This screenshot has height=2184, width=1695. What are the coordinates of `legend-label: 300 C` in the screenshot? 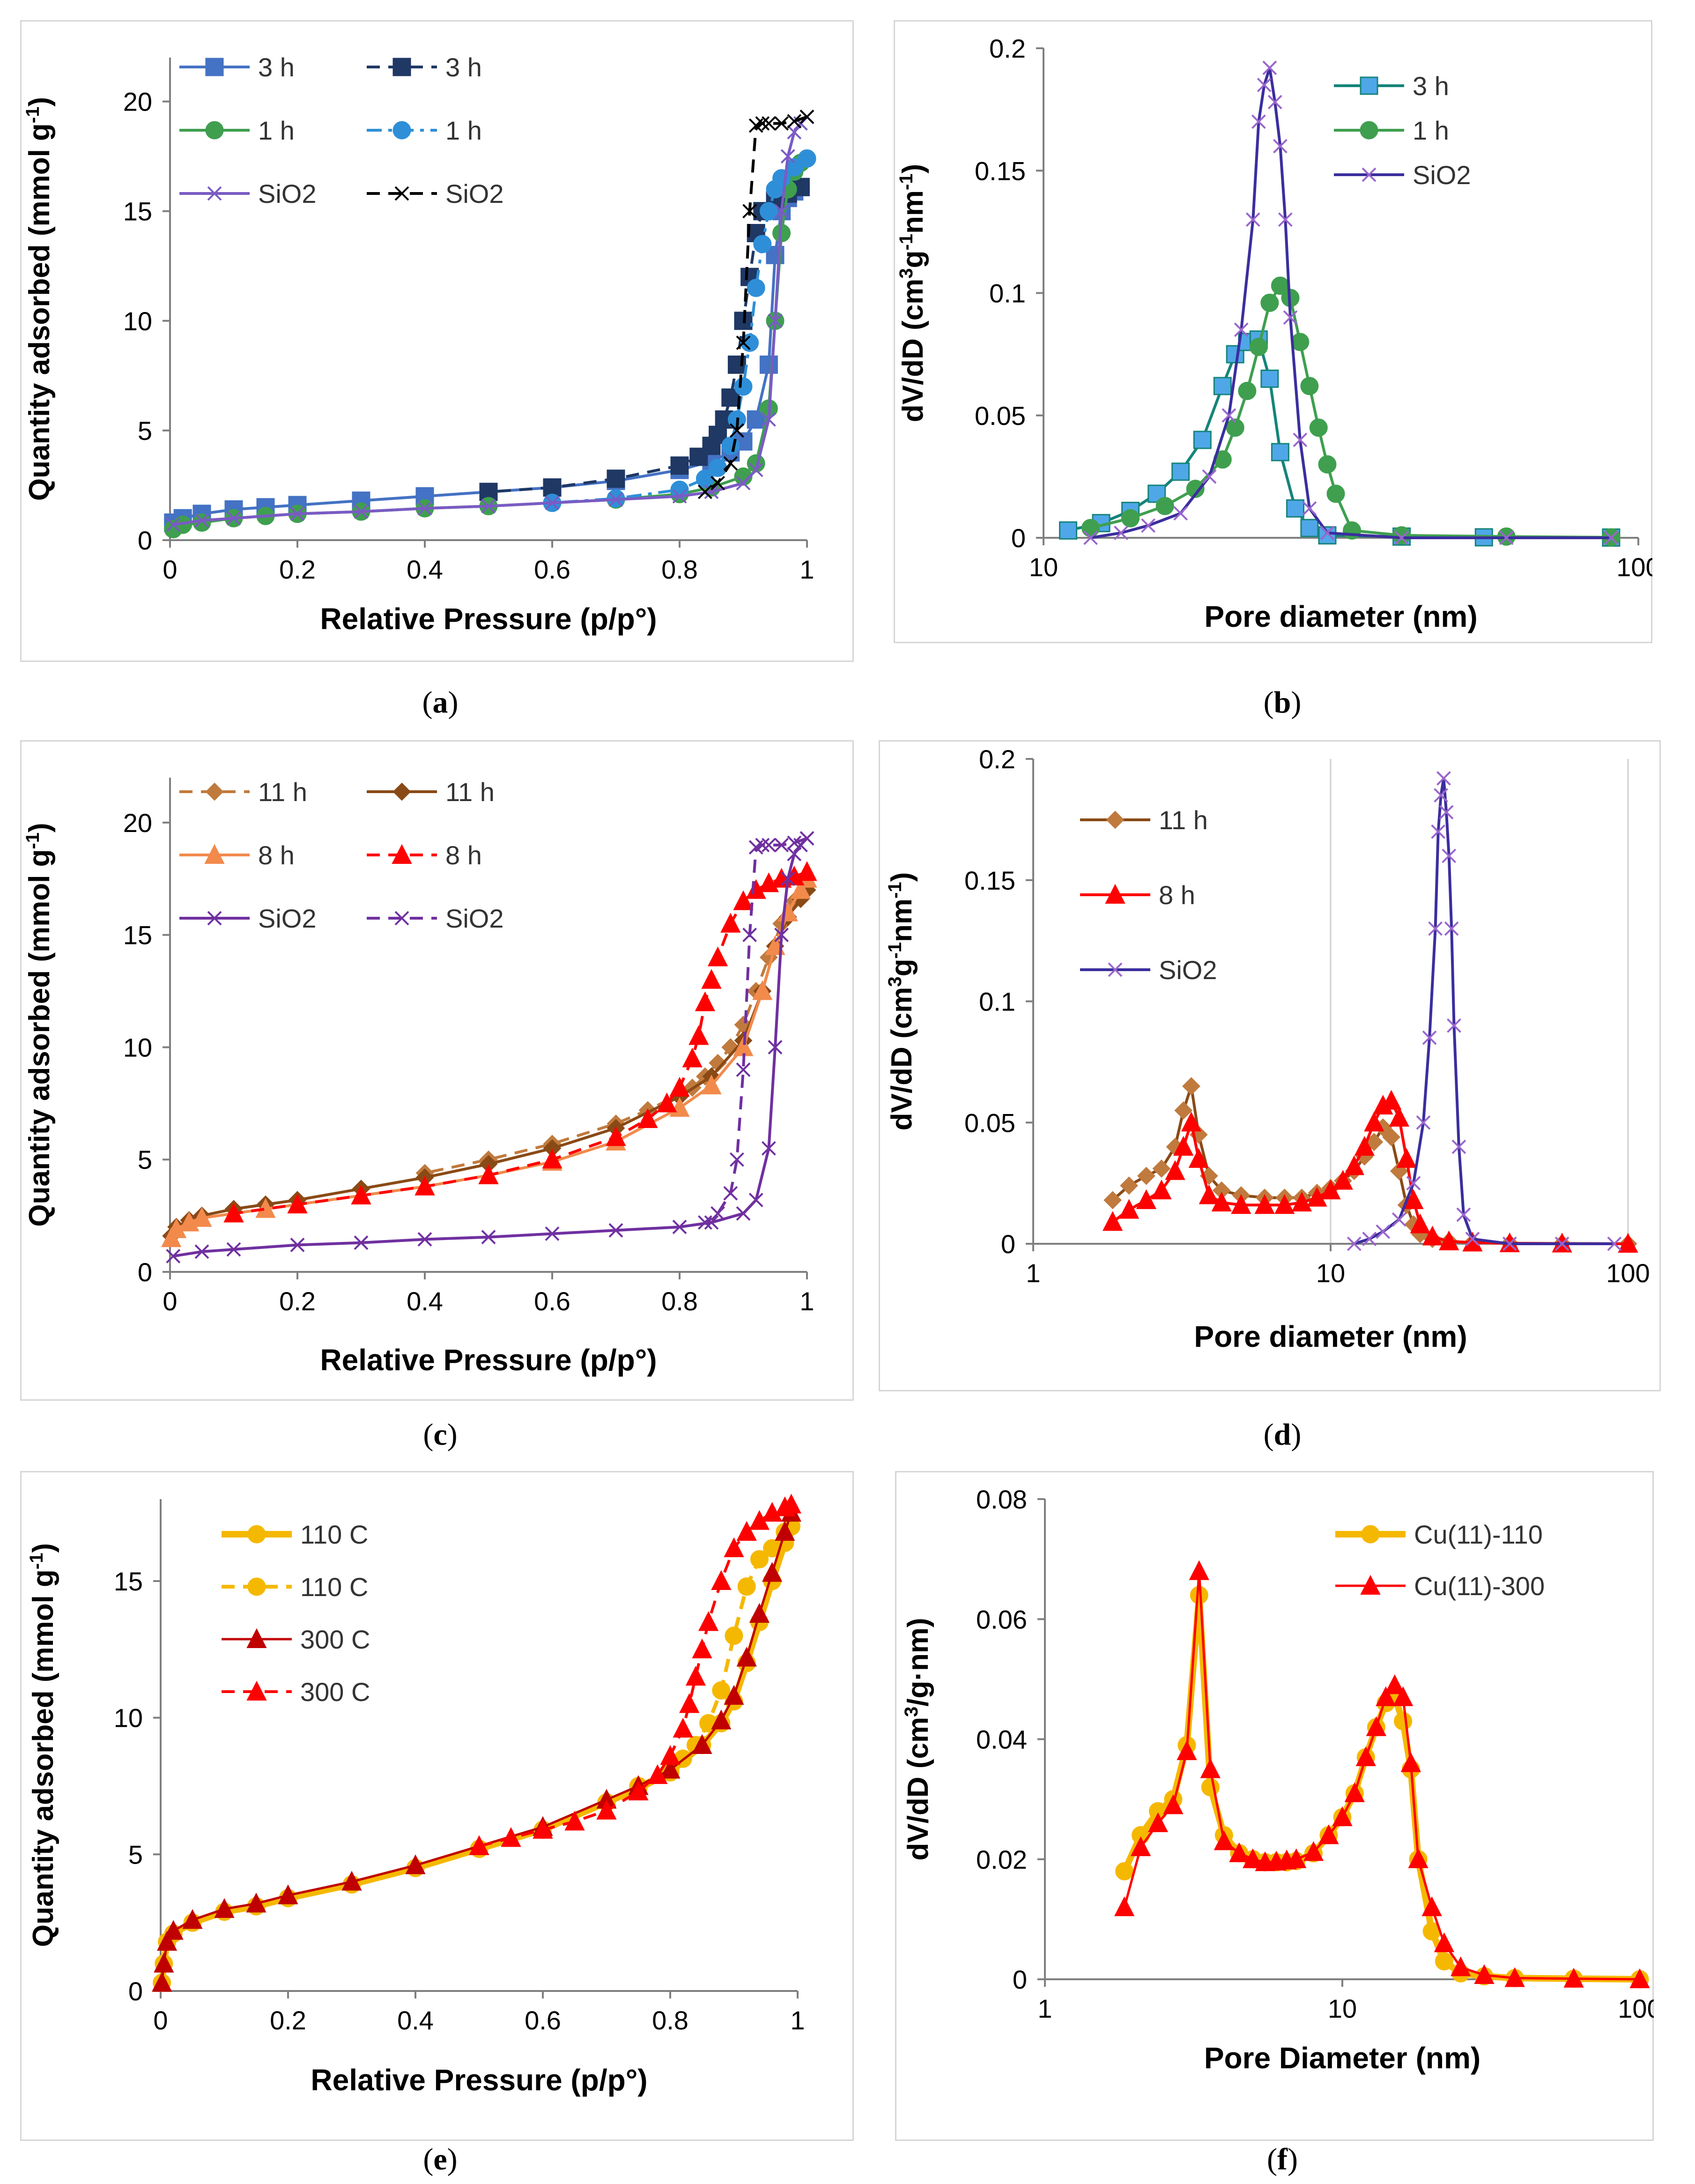 It's located at (335, 1692).